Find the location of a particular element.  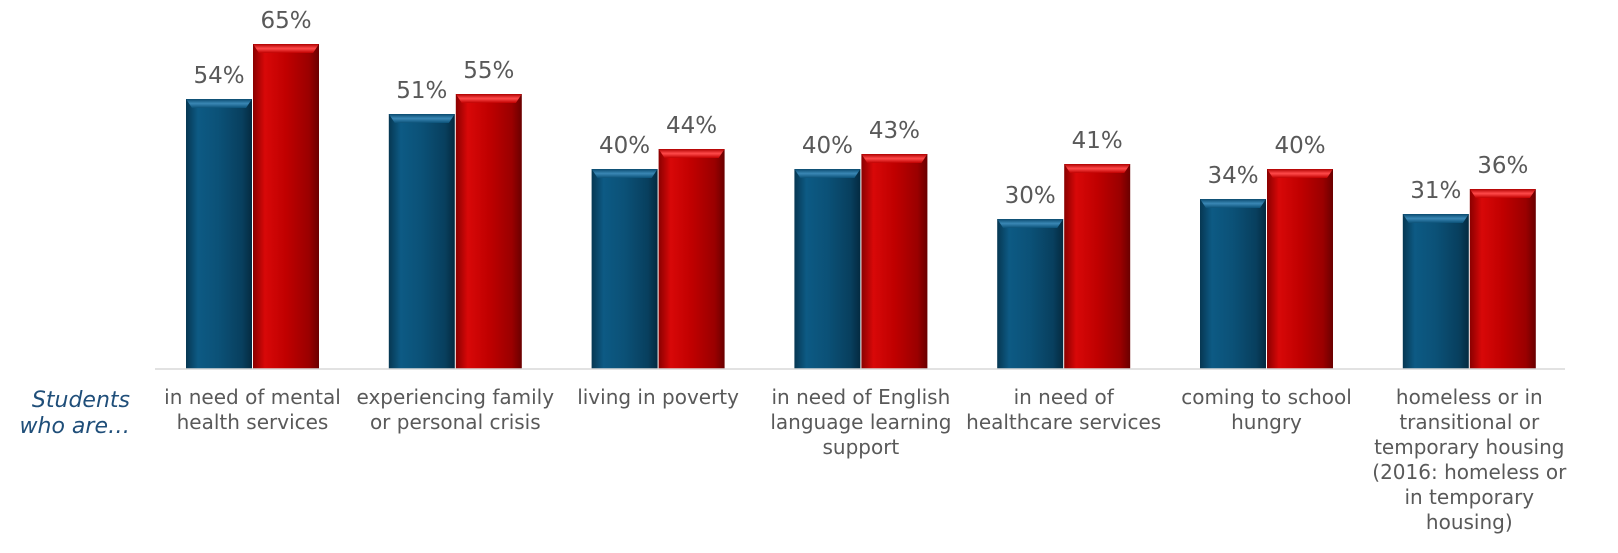

value-label-red-7: 36% is located at coordinates (1502, 166).